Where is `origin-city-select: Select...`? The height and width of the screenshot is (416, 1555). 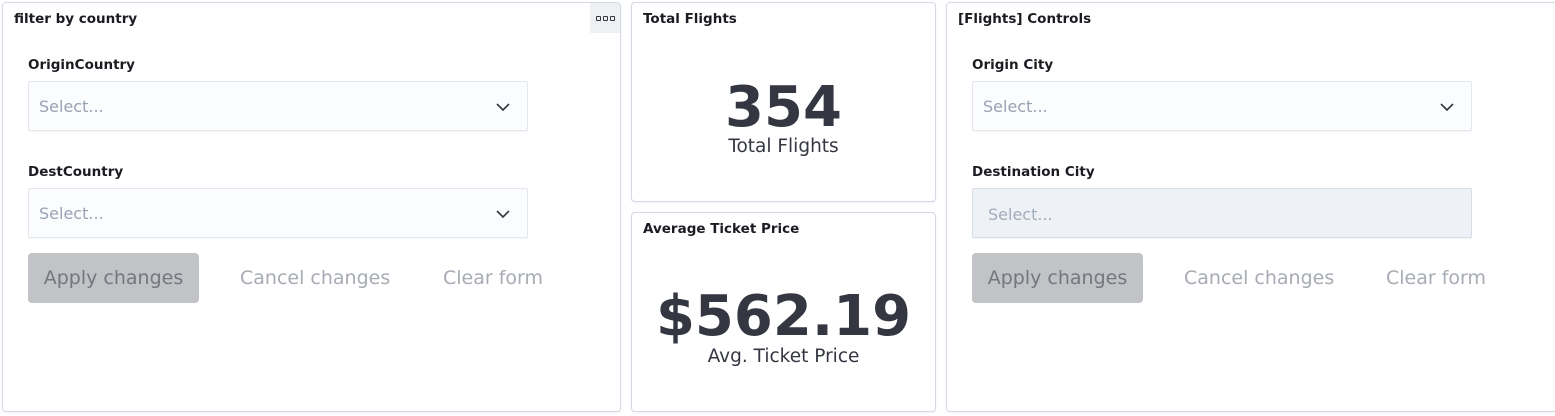 origin-city-select: Select... is located at coordinates (1222, 106).